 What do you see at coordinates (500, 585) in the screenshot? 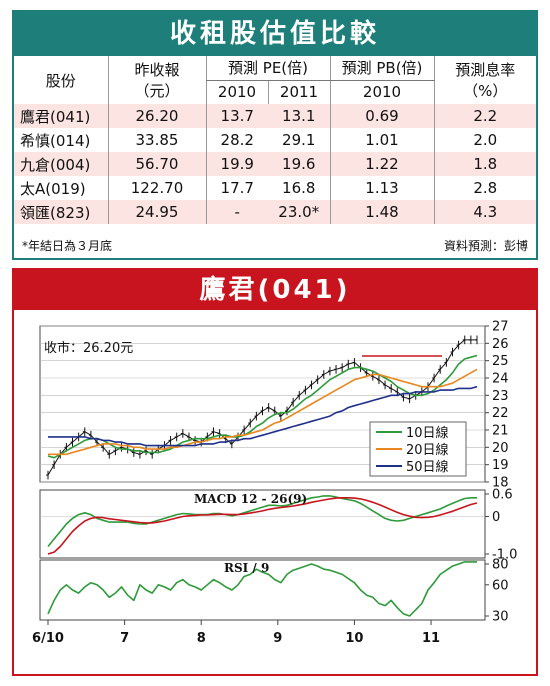
I see `rsi-tick-label: 60` at bounding box center [500, 585].